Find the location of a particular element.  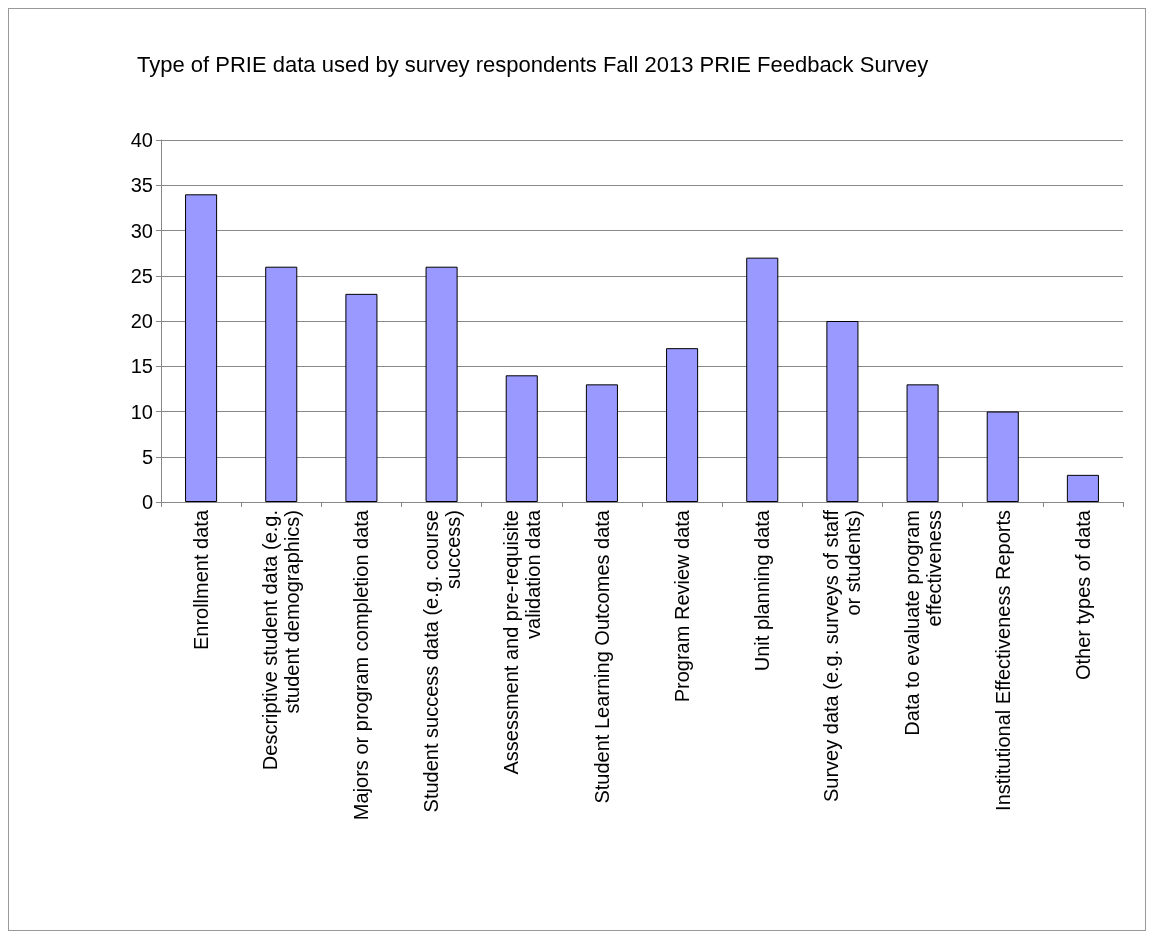

x-tick-label: Descriptive student data (e.g. student demographics) is located at coordinates (281, 640).